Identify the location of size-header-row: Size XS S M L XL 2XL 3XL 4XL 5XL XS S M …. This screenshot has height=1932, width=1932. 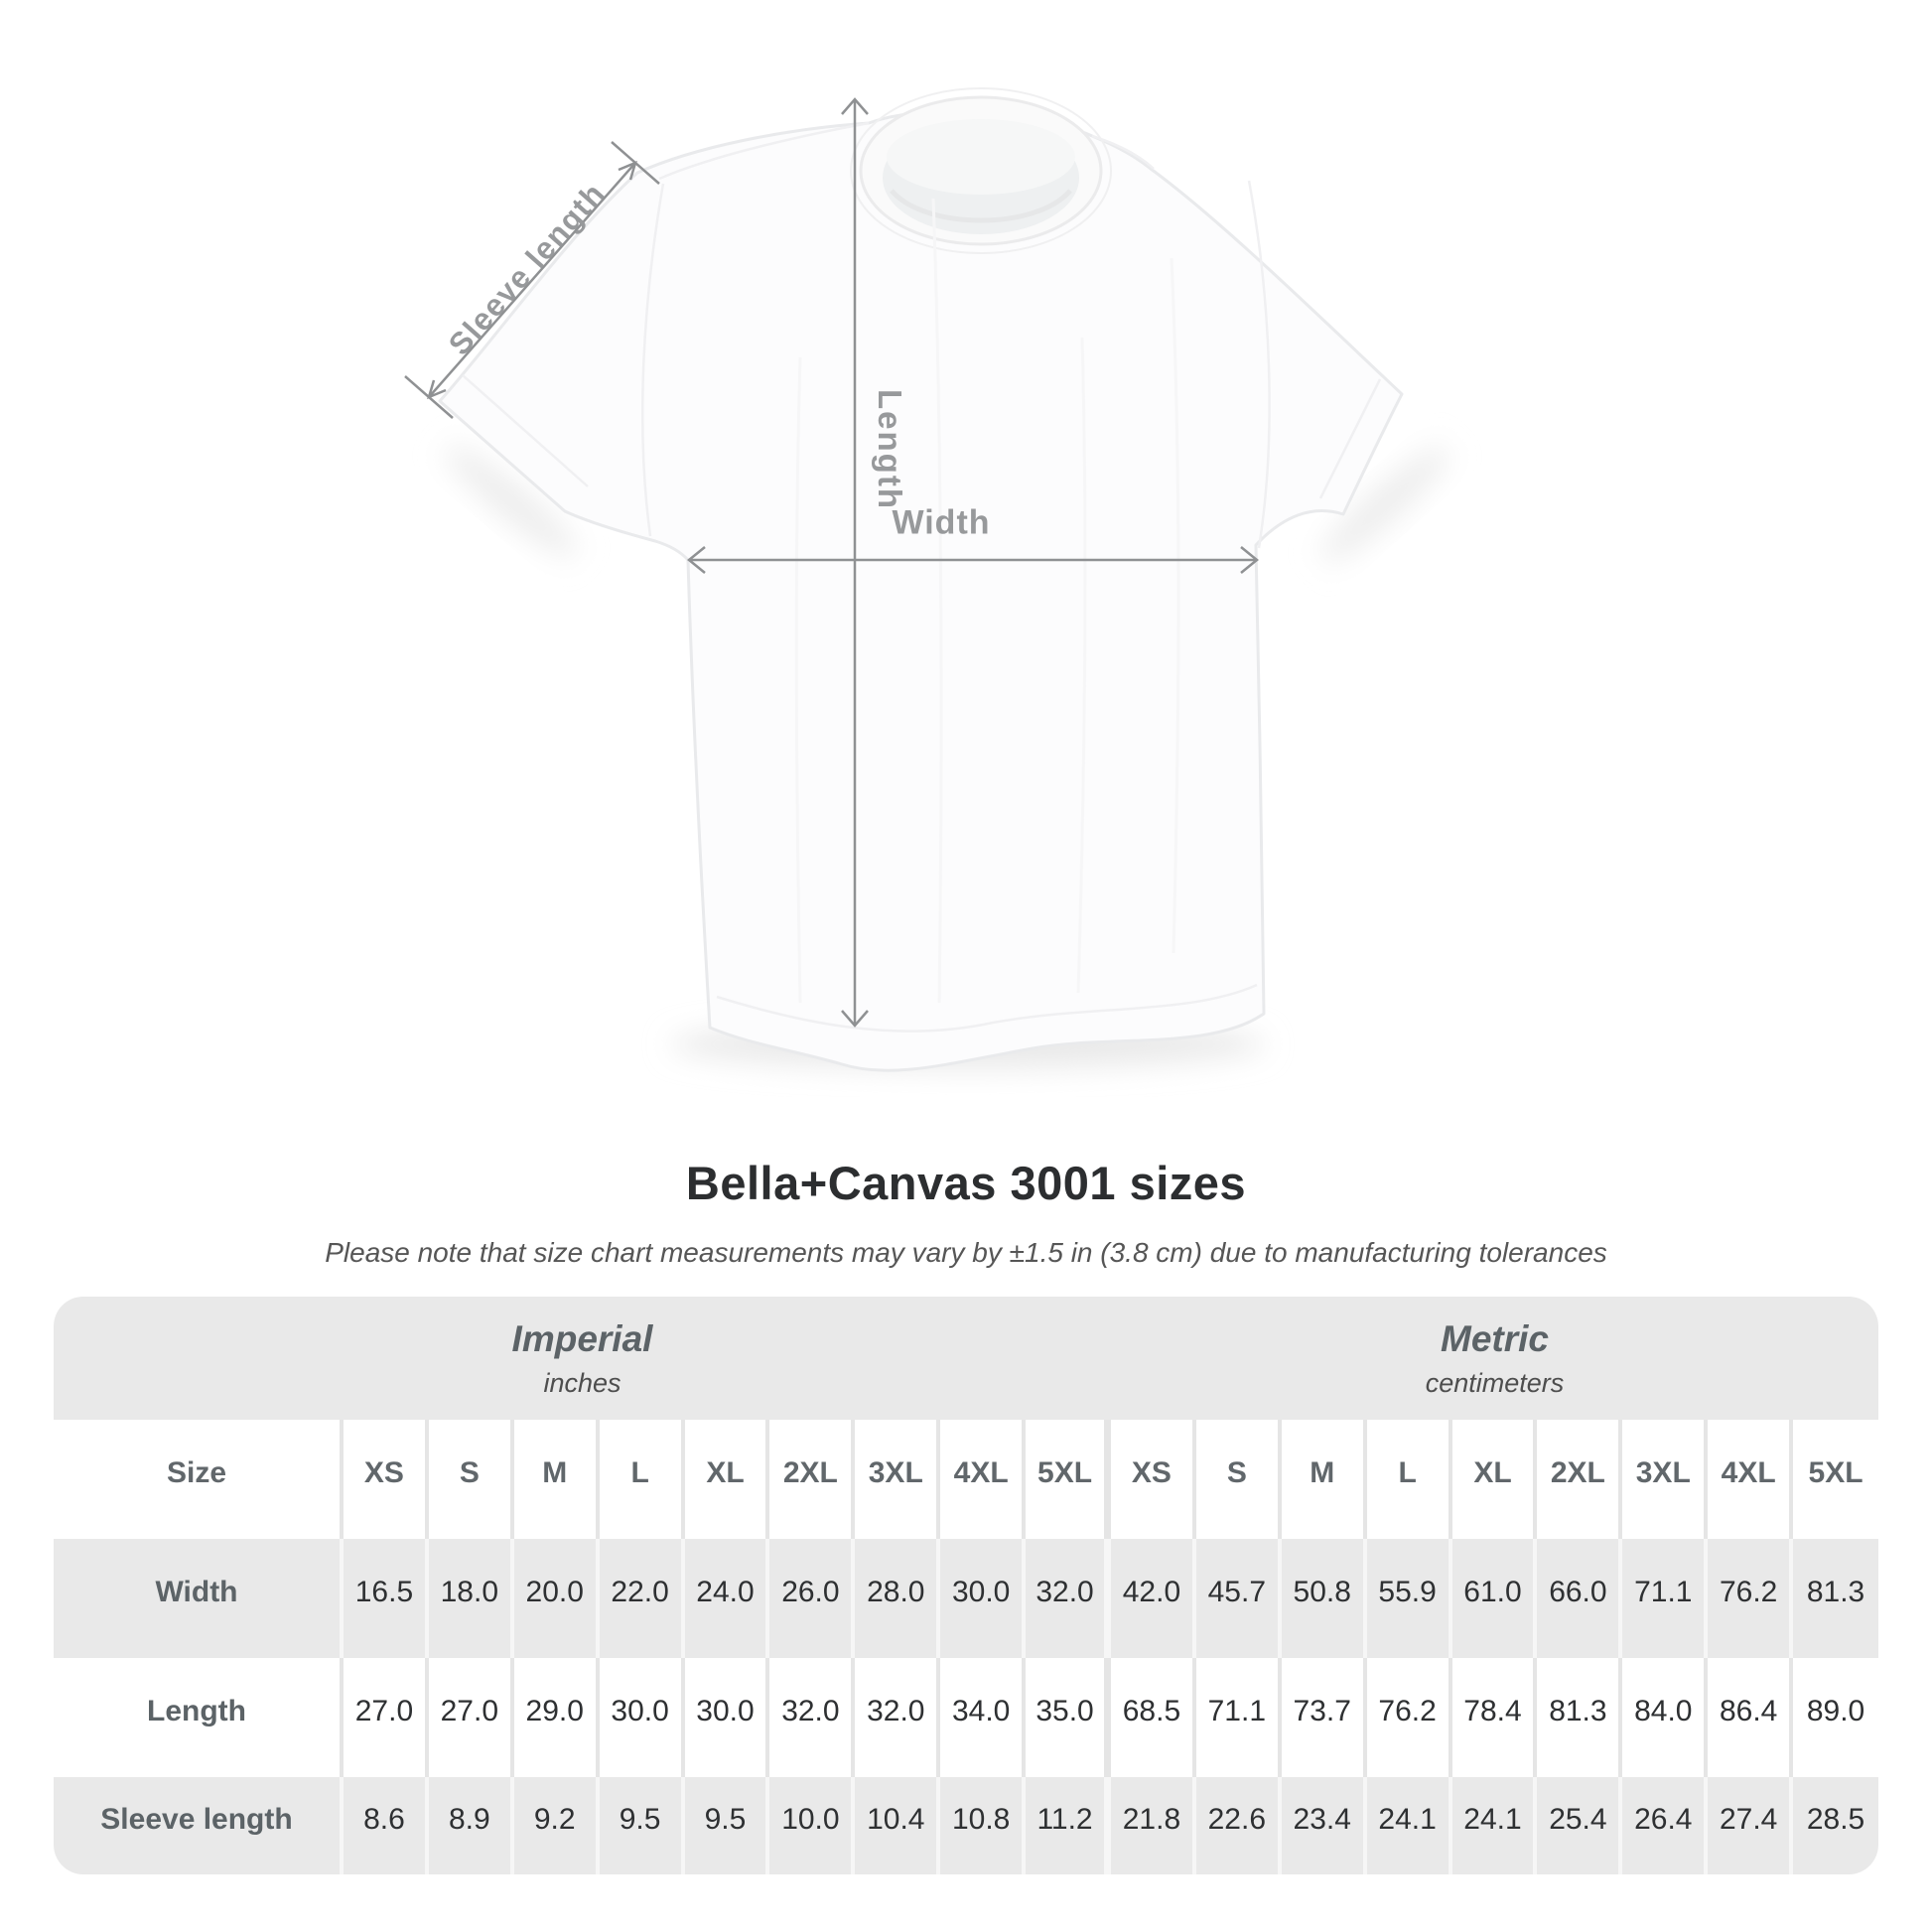
(966, 1480).